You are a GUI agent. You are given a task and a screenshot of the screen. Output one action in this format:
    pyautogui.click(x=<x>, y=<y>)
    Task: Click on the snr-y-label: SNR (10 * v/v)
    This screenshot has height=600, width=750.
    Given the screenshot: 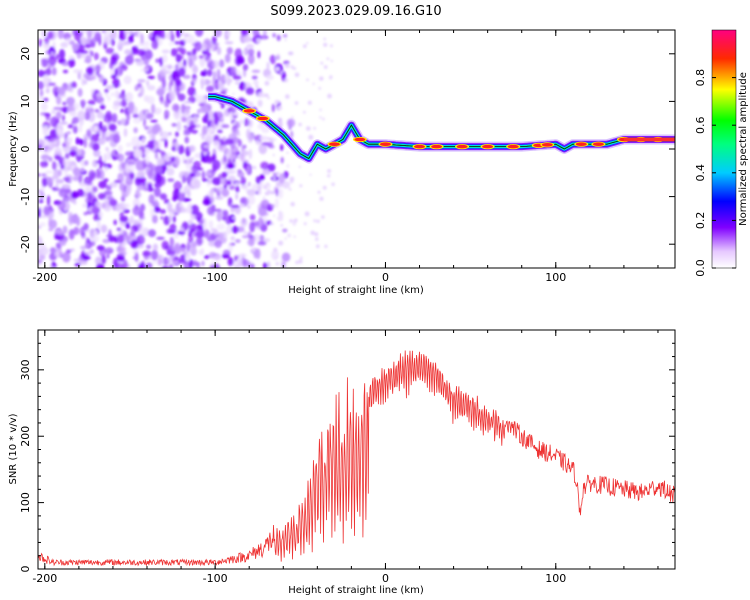 What is the action you would take?
    pyautogui.click(x=13, y=448)
    